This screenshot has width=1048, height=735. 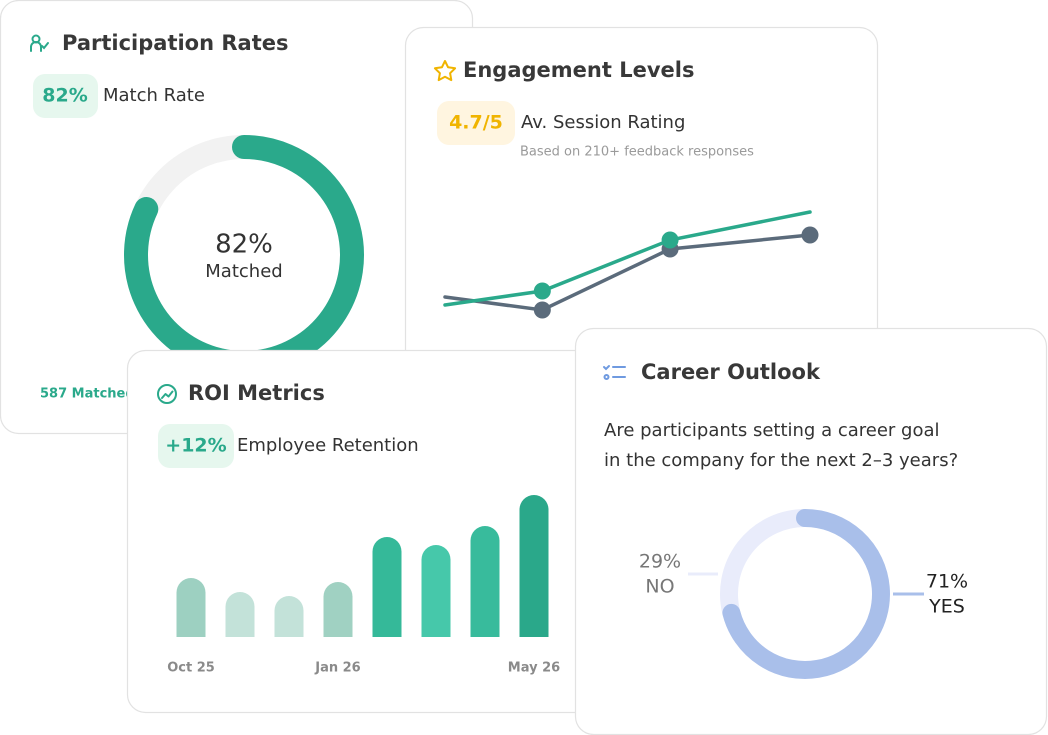 I want to click on center-value: 82%, so click(x=244, y=245).